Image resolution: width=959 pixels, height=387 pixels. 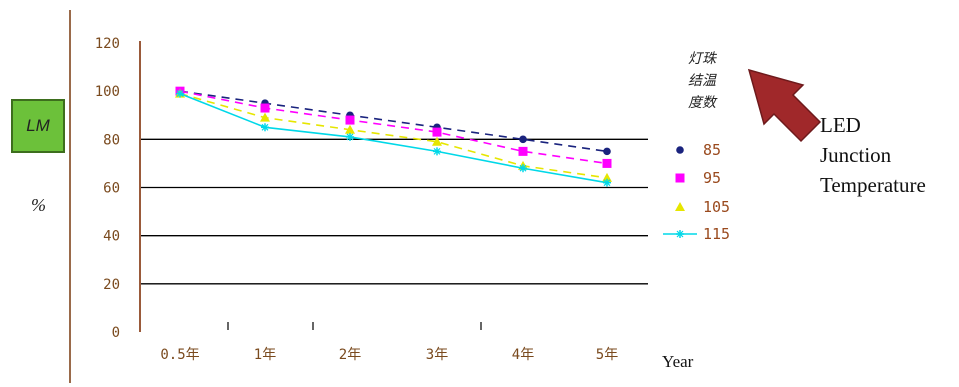 I want to click on data-point-115-3-d2, so click(x=437, y=151).